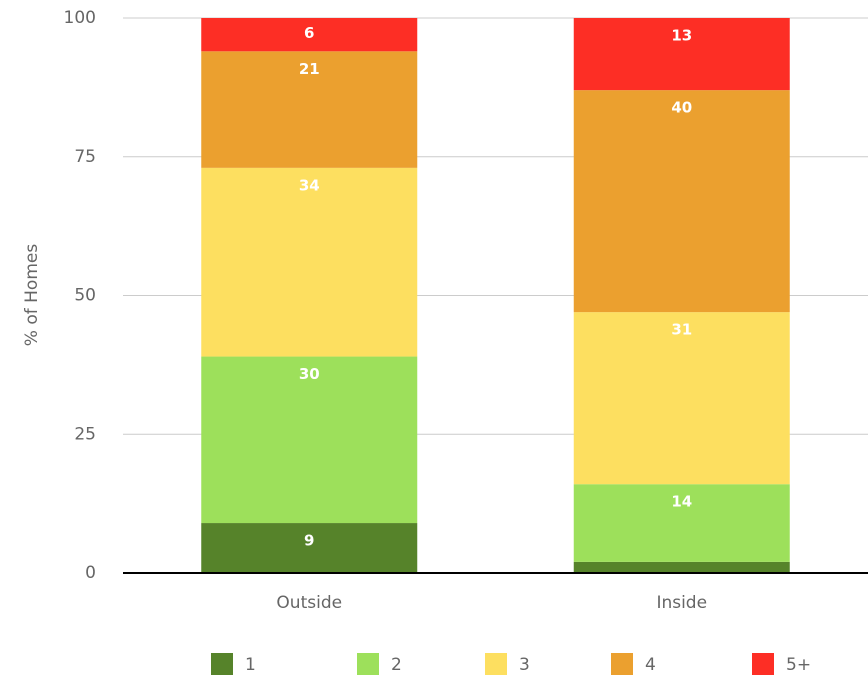 Image resolution: width=868 pixels, height=678 pixels. What do you see at coordinates (309, 69) in the screenshot?
I see `data-label: 21` at bounding box center [309, 69].